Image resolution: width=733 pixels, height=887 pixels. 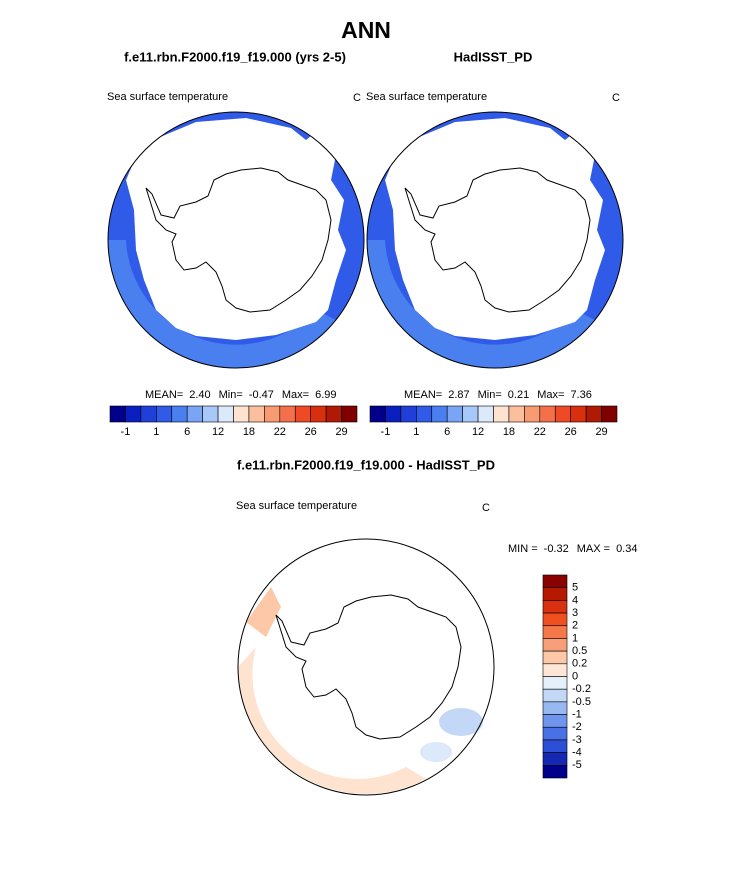 What do you see at coordinates (366, 464) in the screenshot?
I see `difference-title: f.e11.rbn.F2000.f19_f19.000 - HadISST_PD` at bounding box center [366, 464].